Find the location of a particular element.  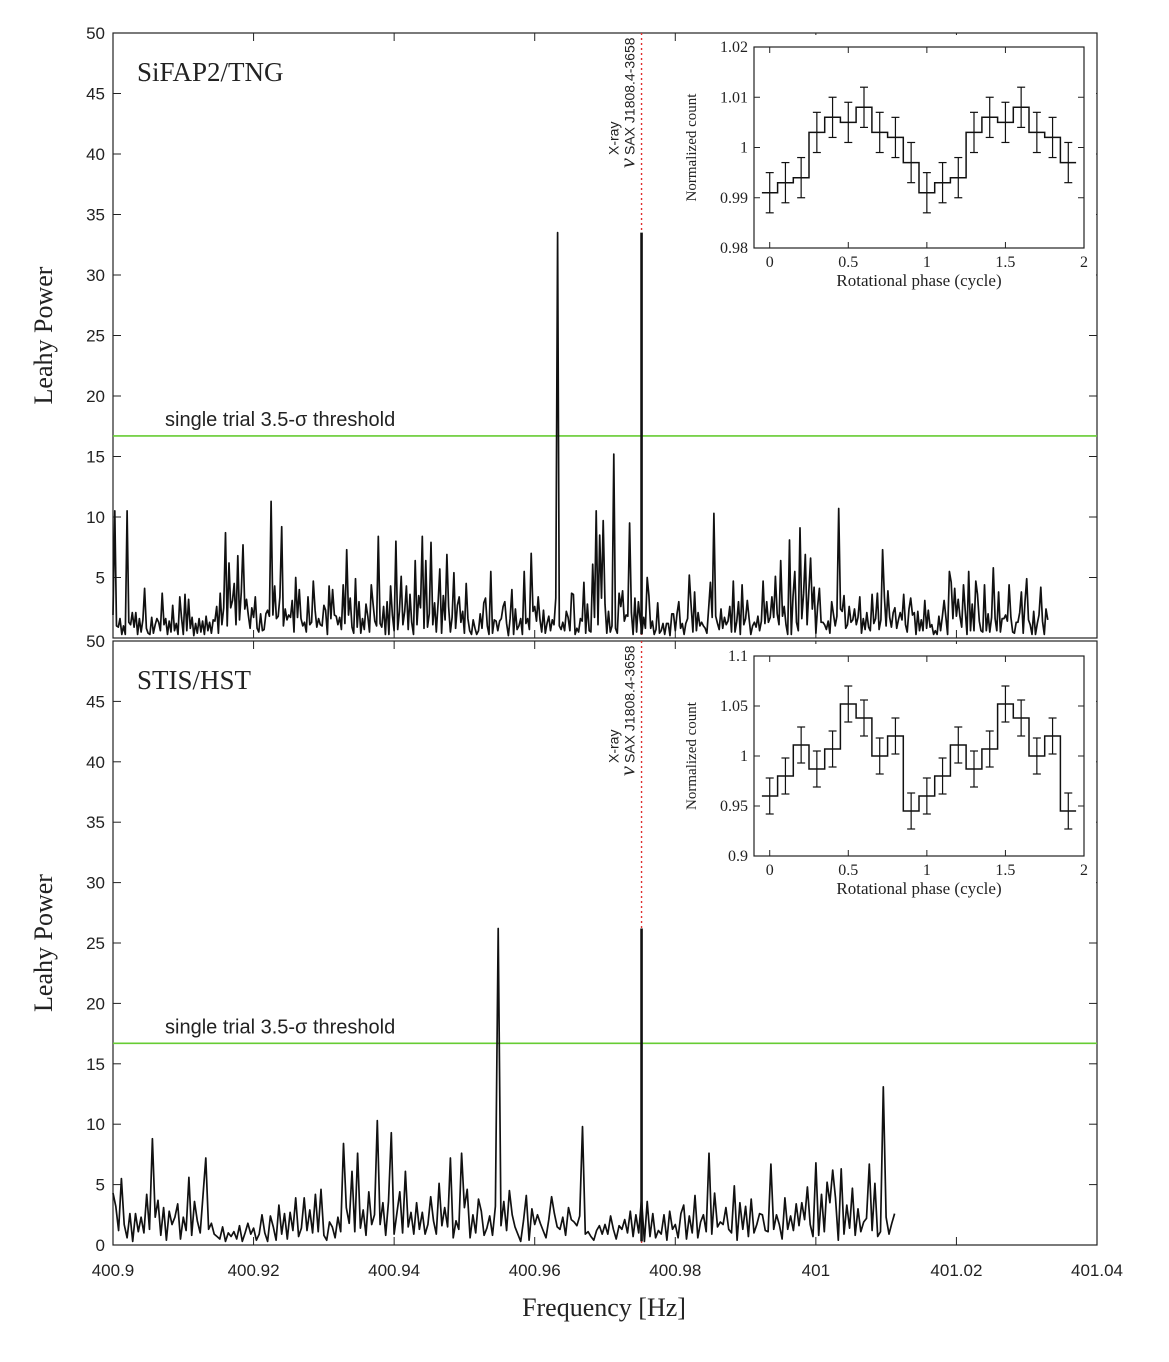

inset-y-tick-label: 0.98 is located at coordinates (734, 248).